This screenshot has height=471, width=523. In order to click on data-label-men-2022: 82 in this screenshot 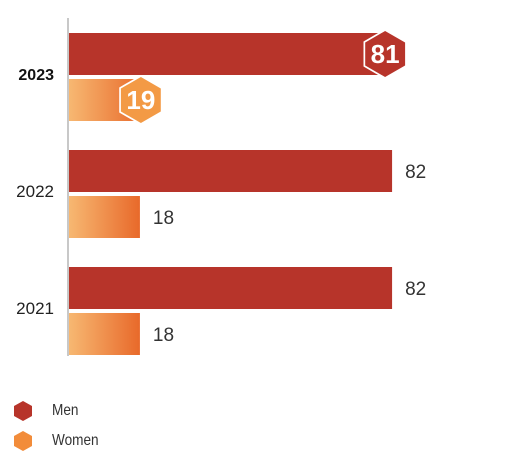, I will do `click(415, 172)`.